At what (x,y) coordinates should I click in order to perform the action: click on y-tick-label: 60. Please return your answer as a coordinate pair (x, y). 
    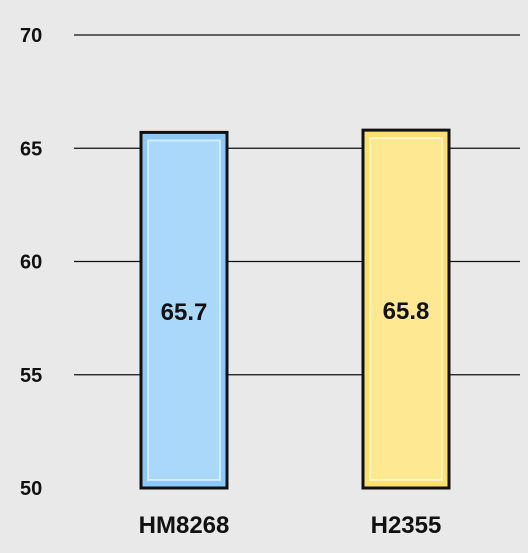
    Looking at the image, I should click on (31, 263).